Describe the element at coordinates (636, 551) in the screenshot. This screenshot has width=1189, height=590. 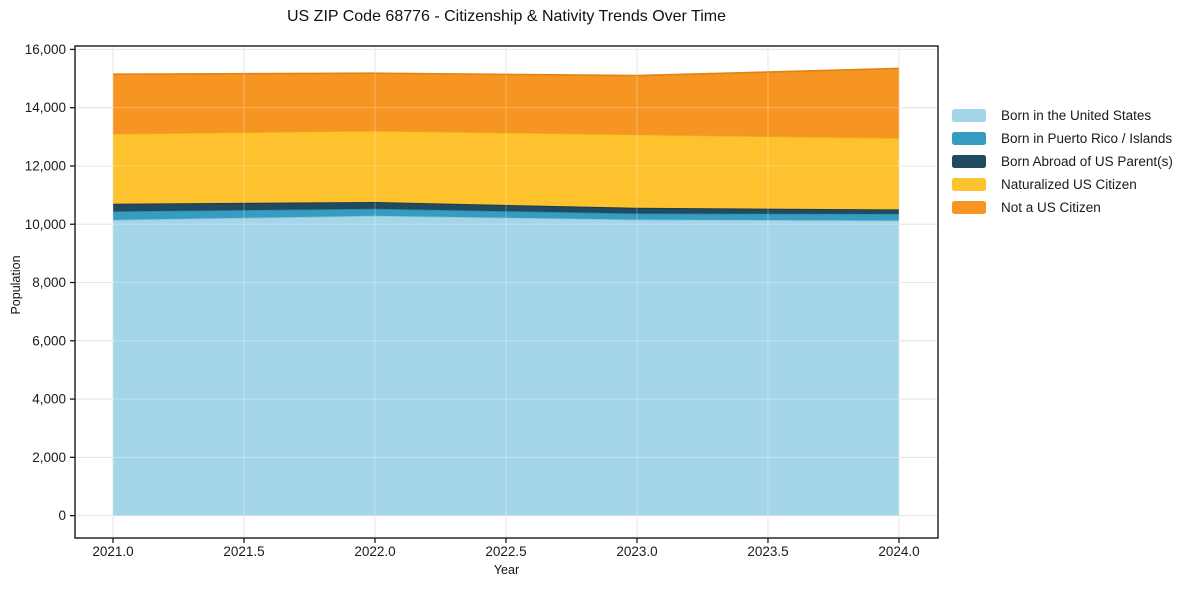
I see `x-tick-label: 2023.0` at that location.